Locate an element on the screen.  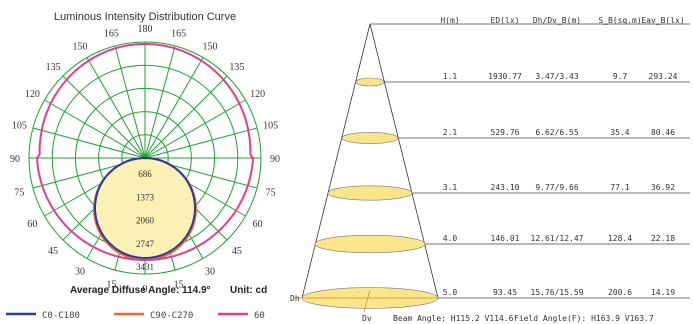
cone-cell: 3.47/3.43 is located at coordinates (557, 76).